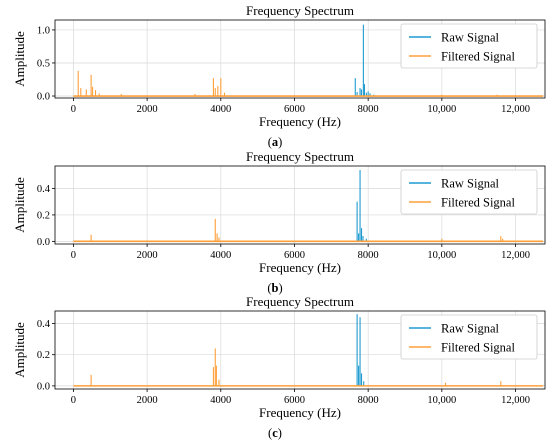 This screenshot has height=444, width=550. What do you see at coordinates (43, 63) in the screenshot?
I see `y-tick-label: 0.5` at bounding box center [43, 63].